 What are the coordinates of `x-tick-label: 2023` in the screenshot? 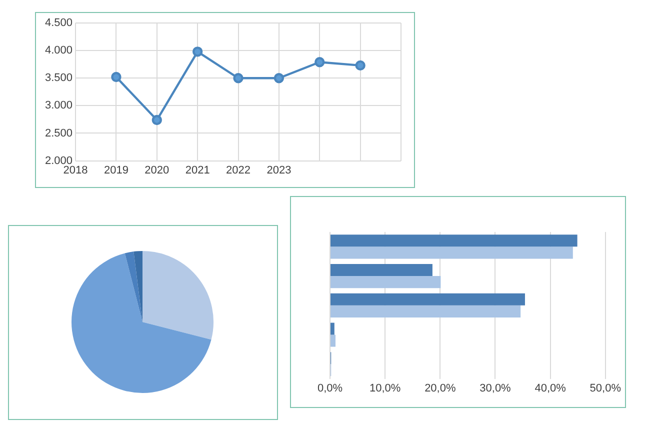 It's located at (279, 170).